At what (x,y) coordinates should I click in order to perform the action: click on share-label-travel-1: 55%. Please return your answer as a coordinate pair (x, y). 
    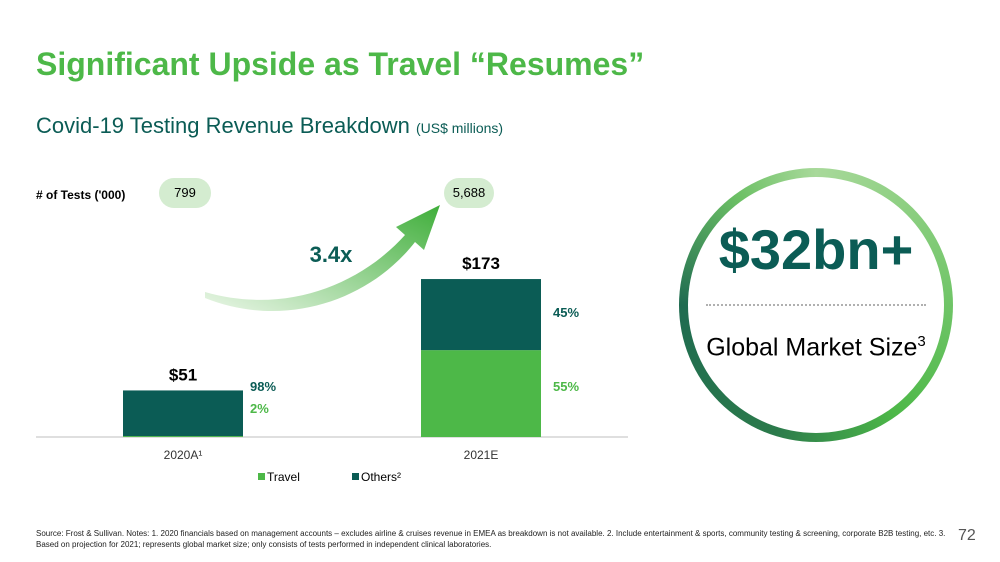
    Looking at the image, I should click on (566, 386).